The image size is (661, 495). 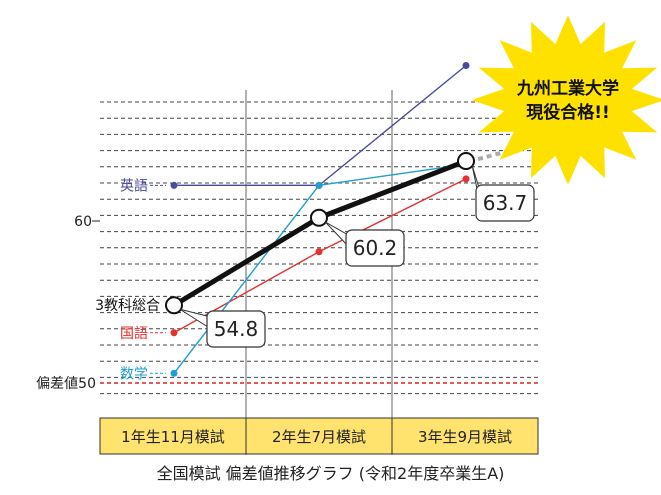 I want to click on category-label: 2年生7月模試, so click(x=319, y=437).